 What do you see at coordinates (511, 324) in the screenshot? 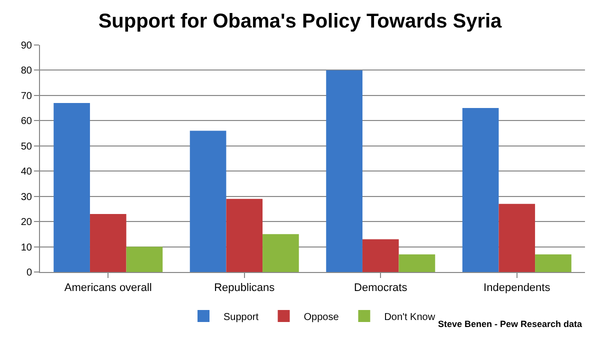
I see `text: Steve Benen - Pew Research data` at bounding box center [511, 324].